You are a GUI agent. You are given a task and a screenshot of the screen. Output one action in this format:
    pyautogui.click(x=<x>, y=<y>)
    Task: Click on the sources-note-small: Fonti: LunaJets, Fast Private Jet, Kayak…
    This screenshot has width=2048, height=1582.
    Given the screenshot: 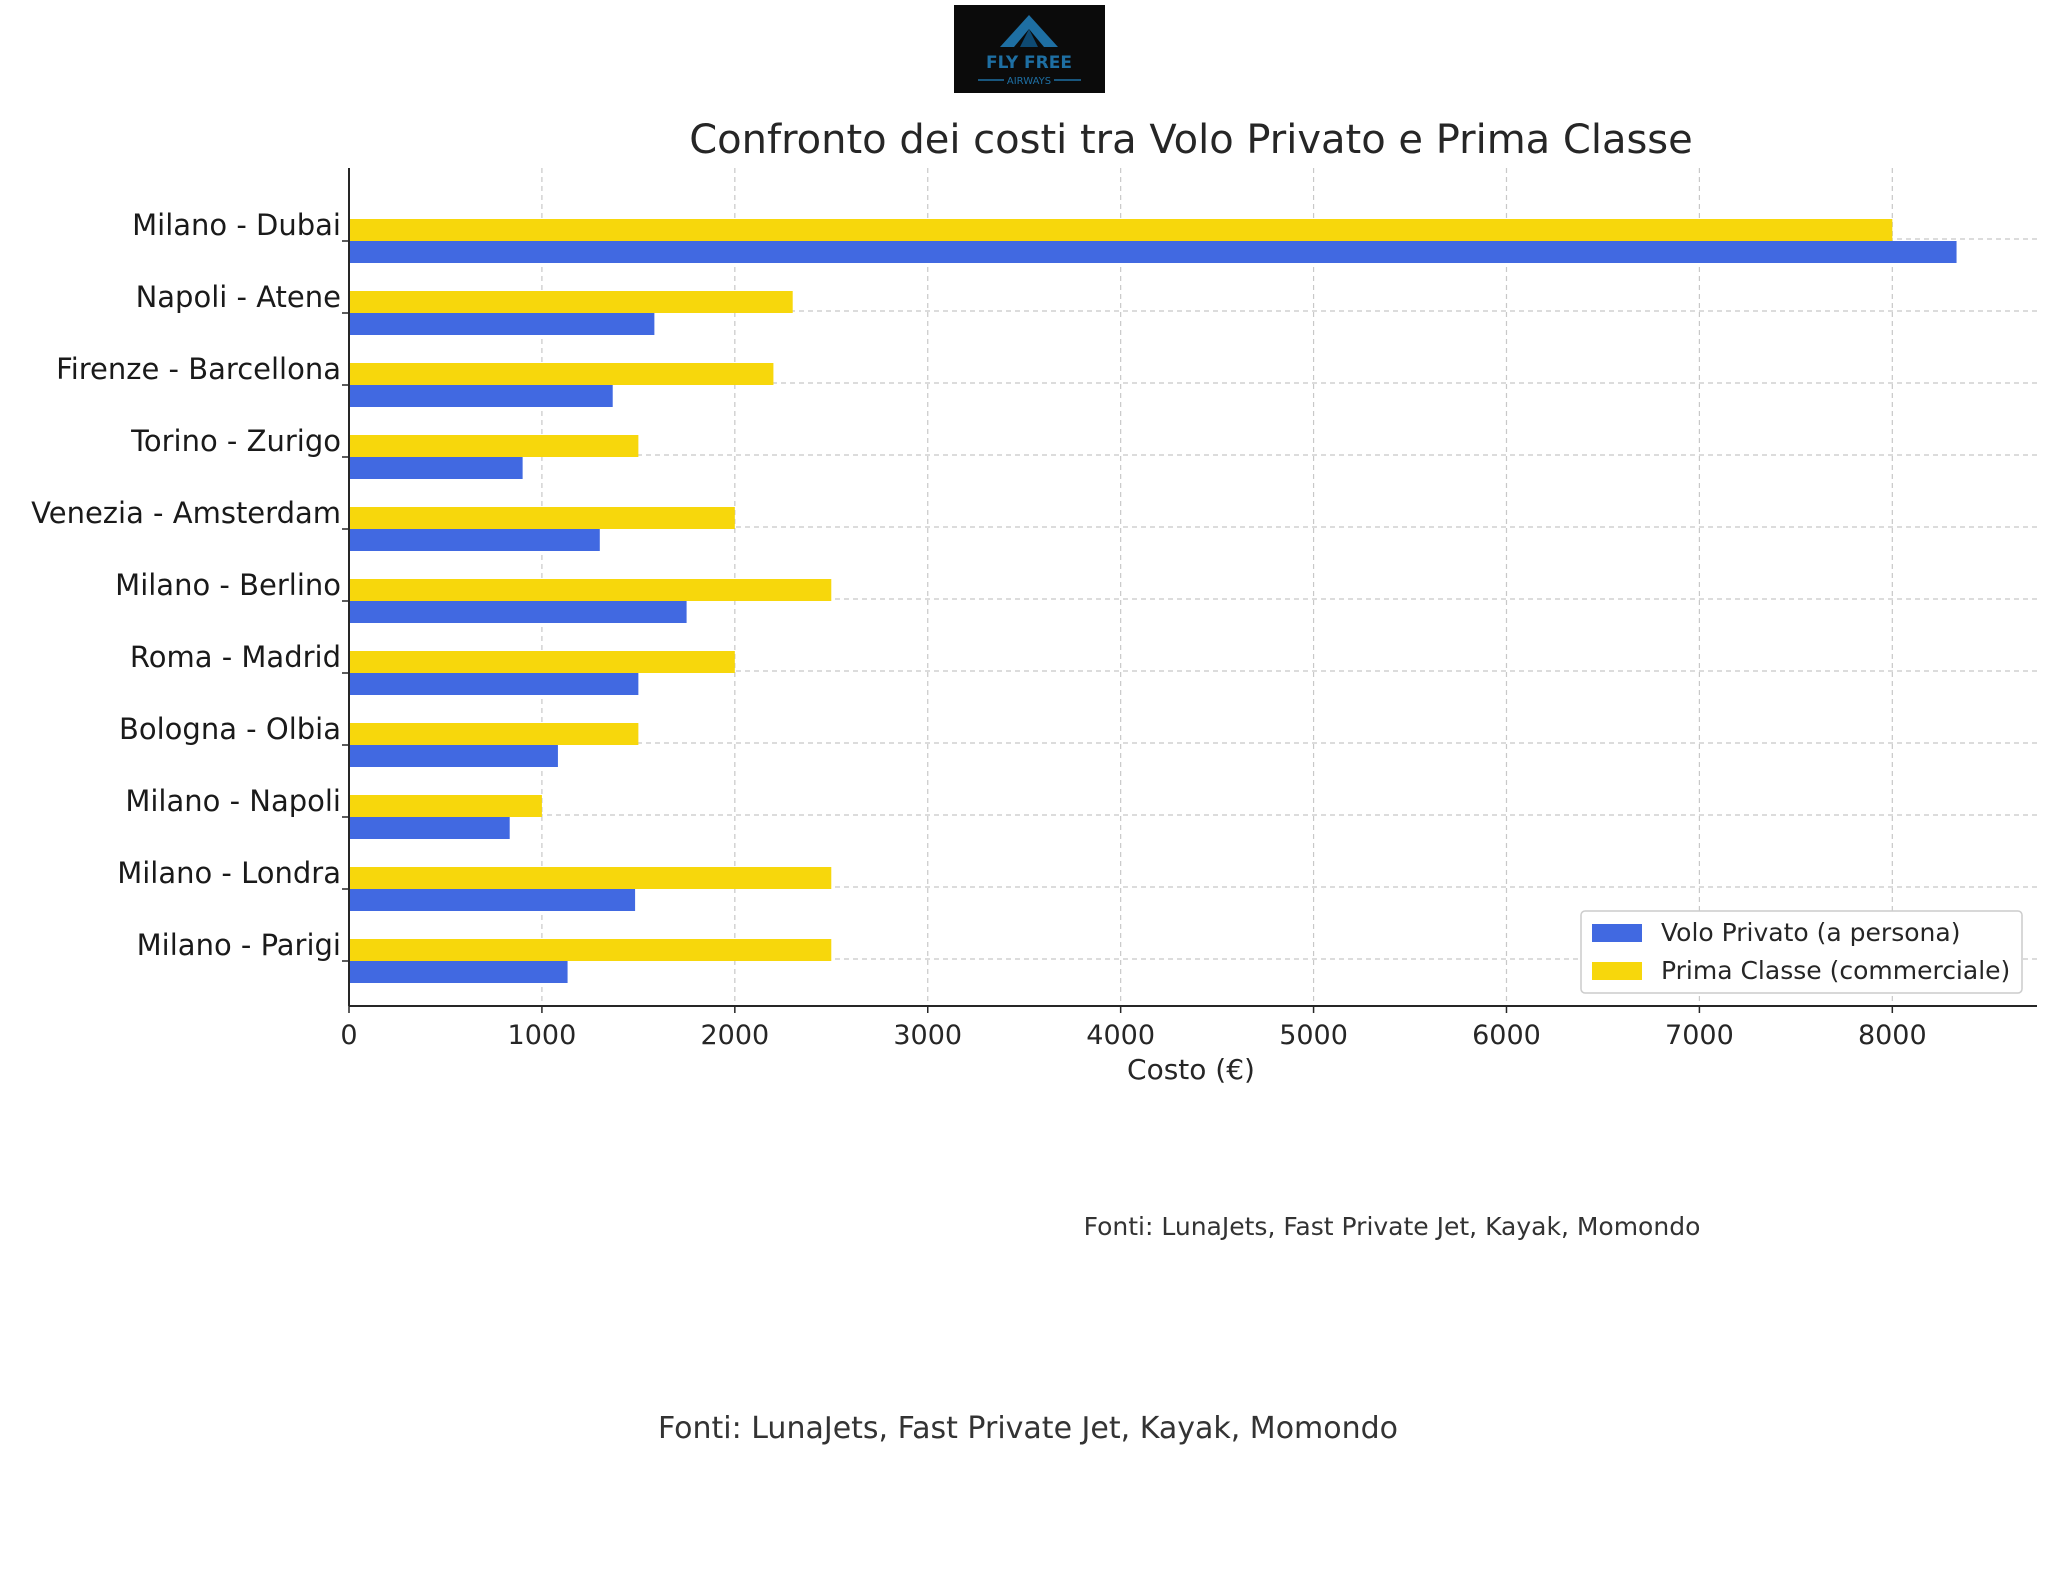 What is the action you would take?
    pyautogui.click(x=1392, y=1226)
    